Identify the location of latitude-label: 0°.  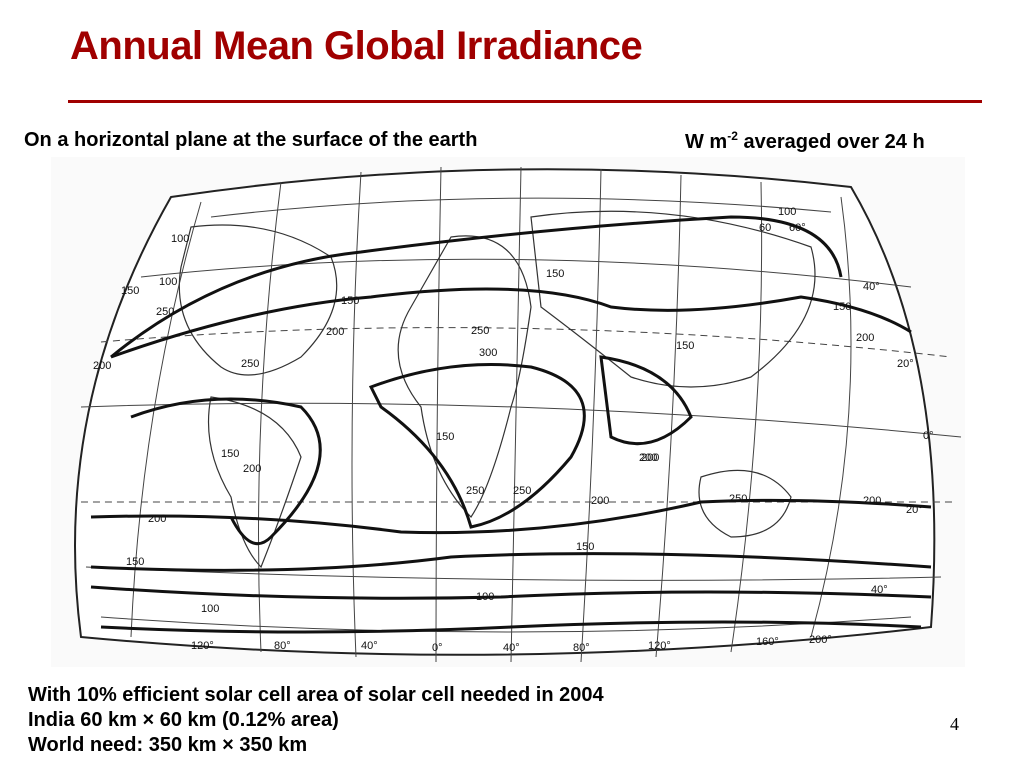
(928, 436).